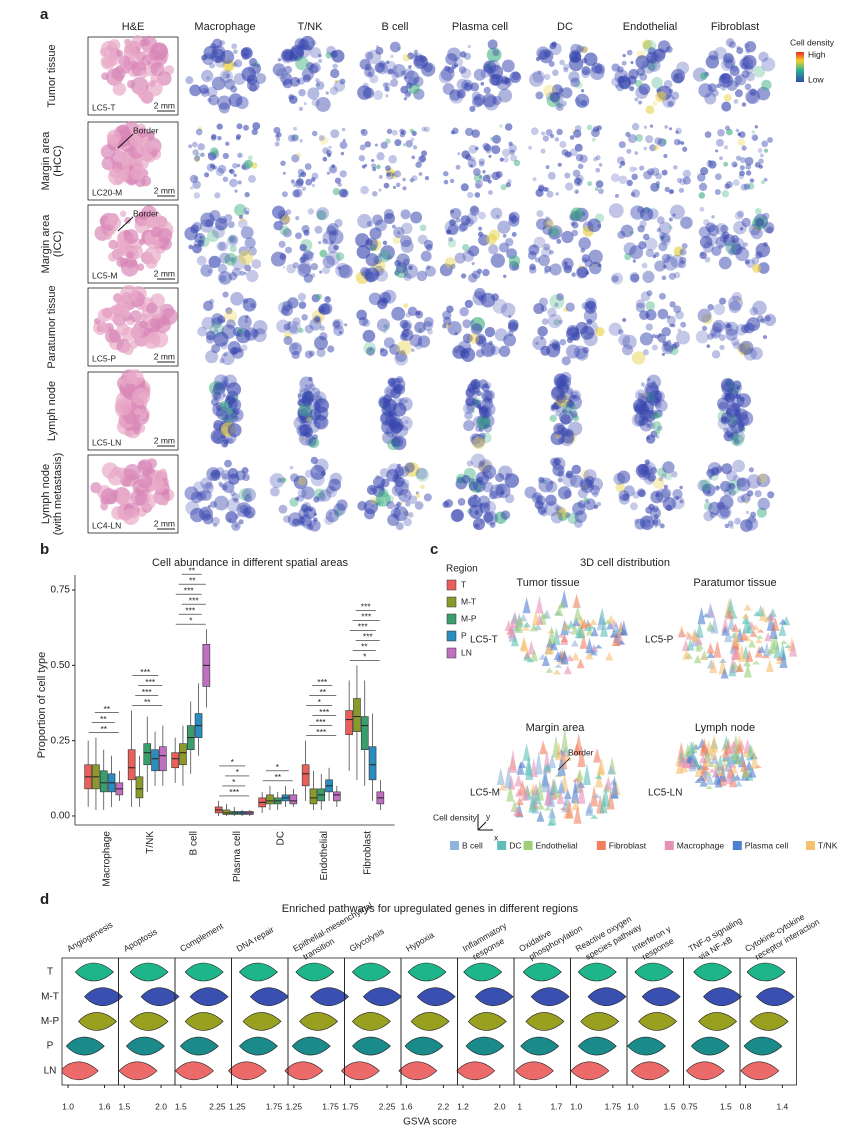 This screenshot has width=845, height=1133. What do you see at coordinates (558, 777) in the screenshot?
I see `cell-cloud` at bounding box center [558, 777].